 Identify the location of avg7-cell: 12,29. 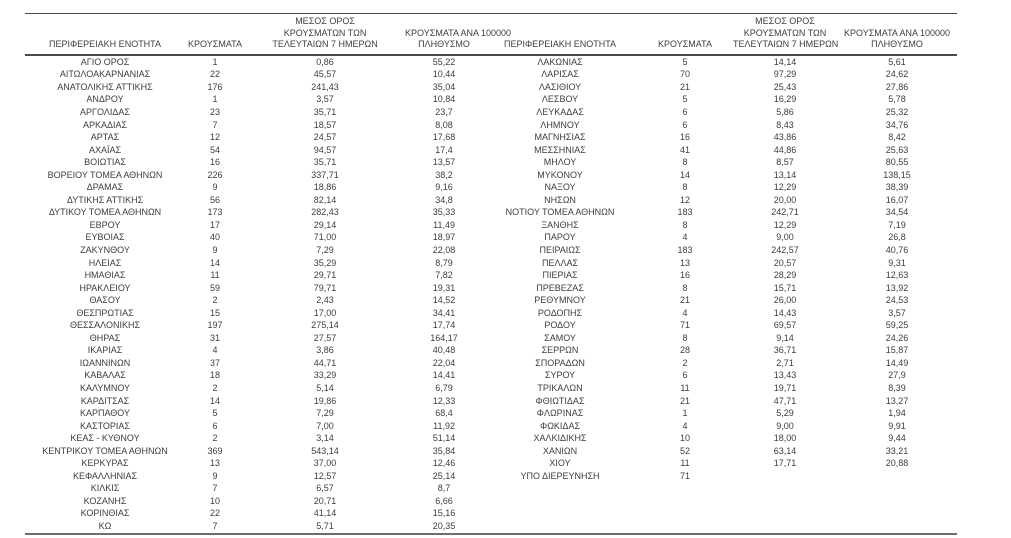
(785, 187).